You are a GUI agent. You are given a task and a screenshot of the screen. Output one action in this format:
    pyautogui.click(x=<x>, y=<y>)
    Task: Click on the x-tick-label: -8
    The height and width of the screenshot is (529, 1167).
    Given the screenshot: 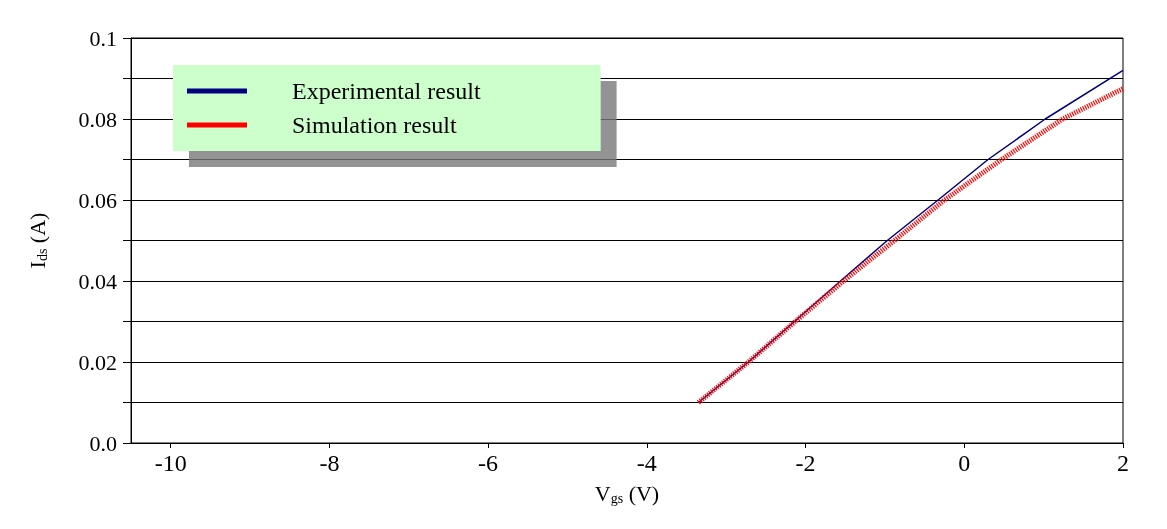 What is the action you would take?
    pyautogui.click(x=329, y=463)
    